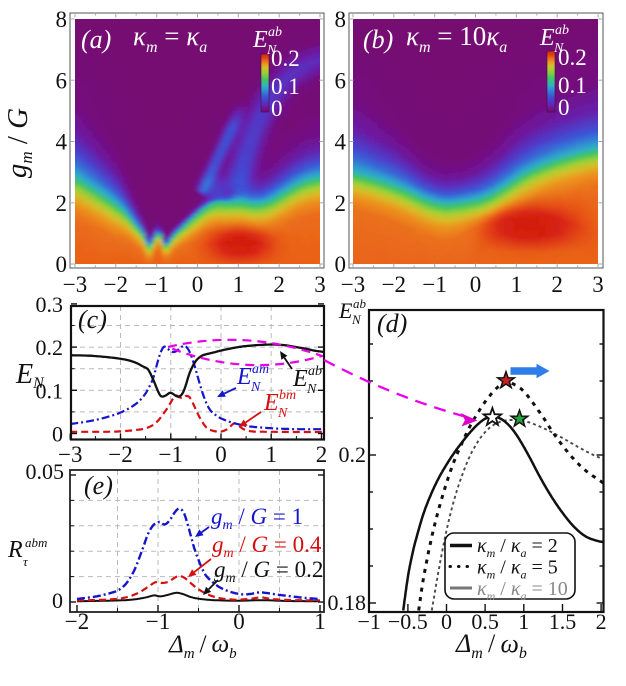 This screenshot has height=686, width=626. What do you see at coordinates (96, 39) in the screenshot?
I see `svg-text: (a)` at bounding box center [96, 39].